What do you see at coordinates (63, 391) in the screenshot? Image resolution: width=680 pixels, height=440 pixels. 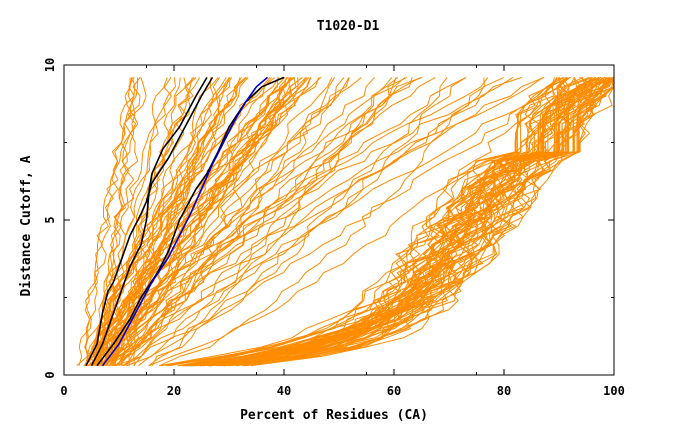 I see `x-tick-label: 0` at bounding box center [63, 391].